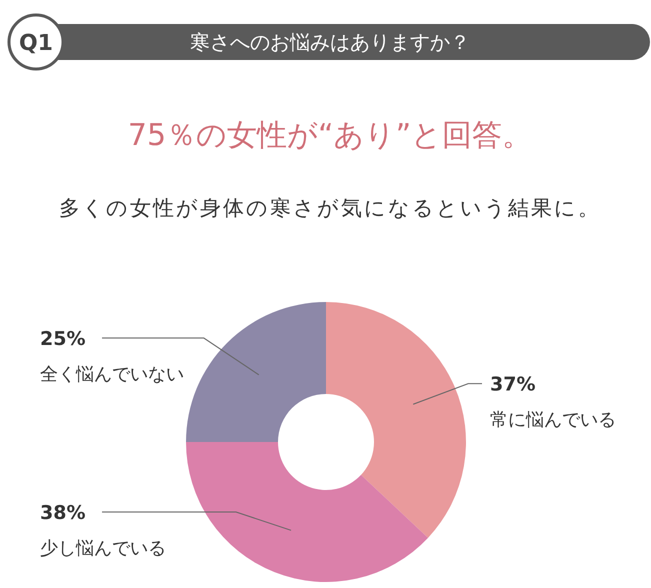 The width and height of the screenshot is (651, 588). What do you see at coordinates (36, 43) in the screenshot?
I see `text: Q1` at bounding box center [36, 43].